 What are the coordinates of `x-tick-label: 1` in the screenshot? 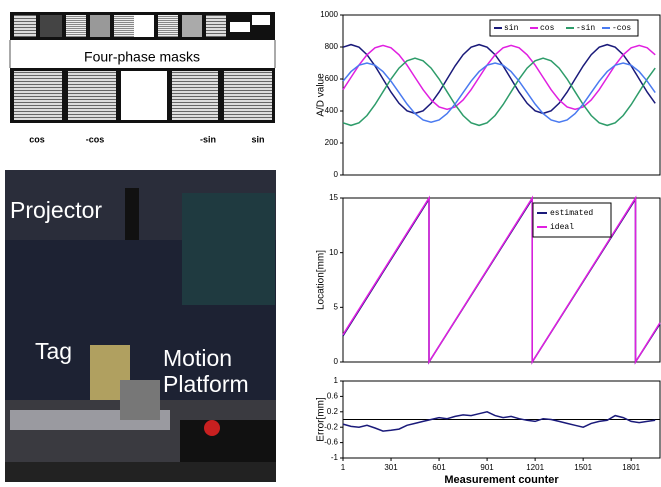 It's located at (343, 467).